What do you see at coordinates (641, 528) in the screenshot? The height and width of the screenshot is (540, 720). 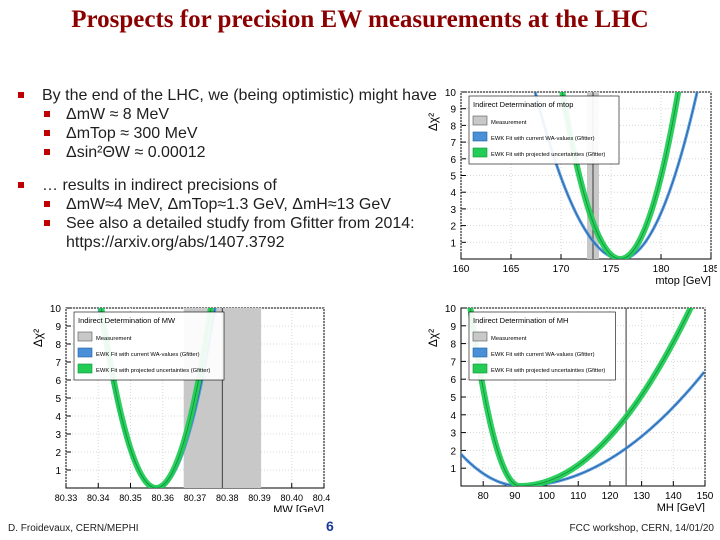 I see `footer-event: FCC workshop, CERN, 14/01/20` at bounding box center [641, 528].